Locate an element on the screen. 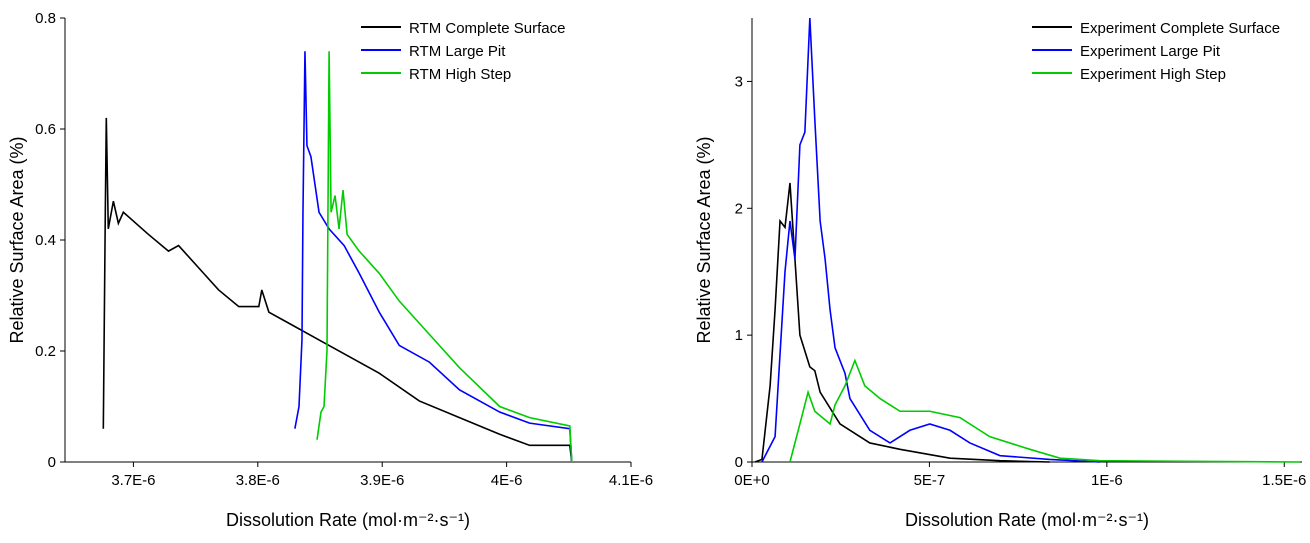 Image resolution: width=1310 pixels, height=543 pixels. x-tick-label: 3.7E-6 is located at coordinates (133, 480).